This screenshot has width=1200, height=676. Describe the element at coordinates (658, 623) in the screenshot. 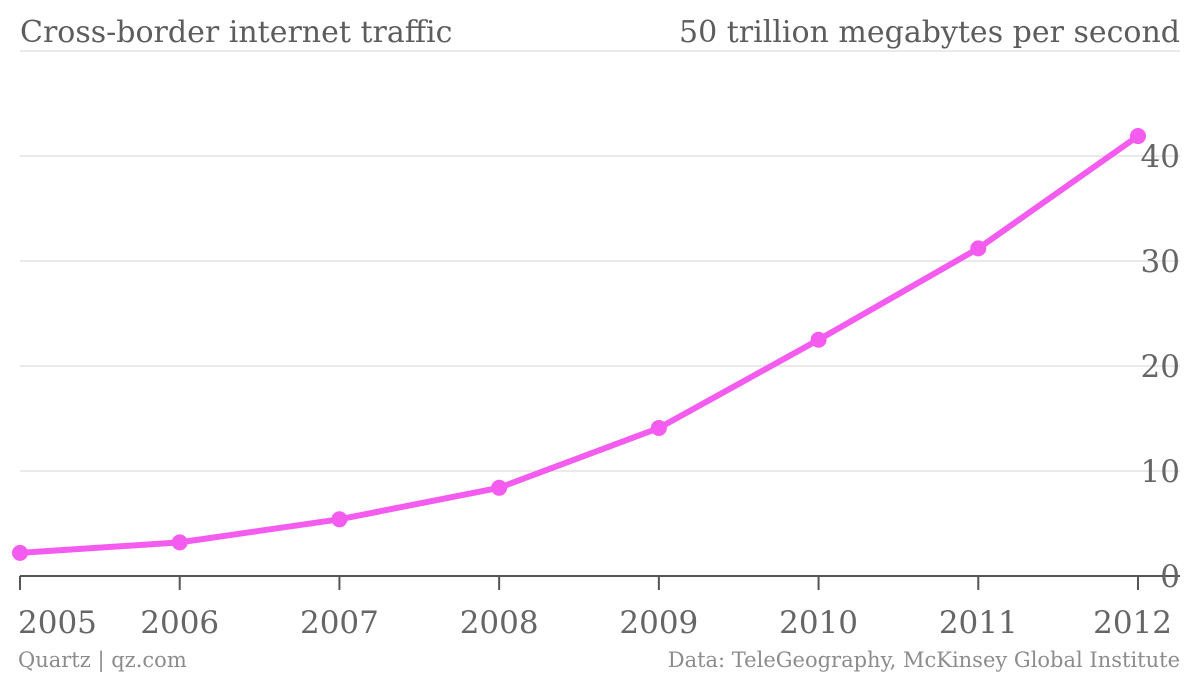

I see `x-tick-label: 2009` at that location.